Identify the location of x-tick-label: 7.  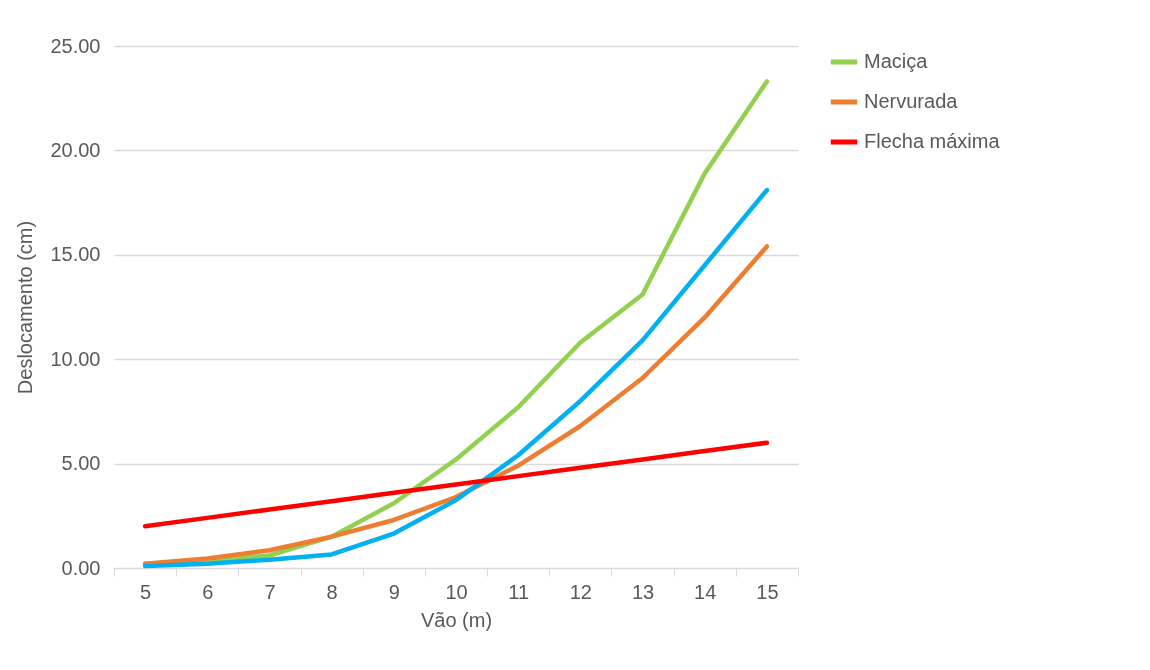
(270, 591).